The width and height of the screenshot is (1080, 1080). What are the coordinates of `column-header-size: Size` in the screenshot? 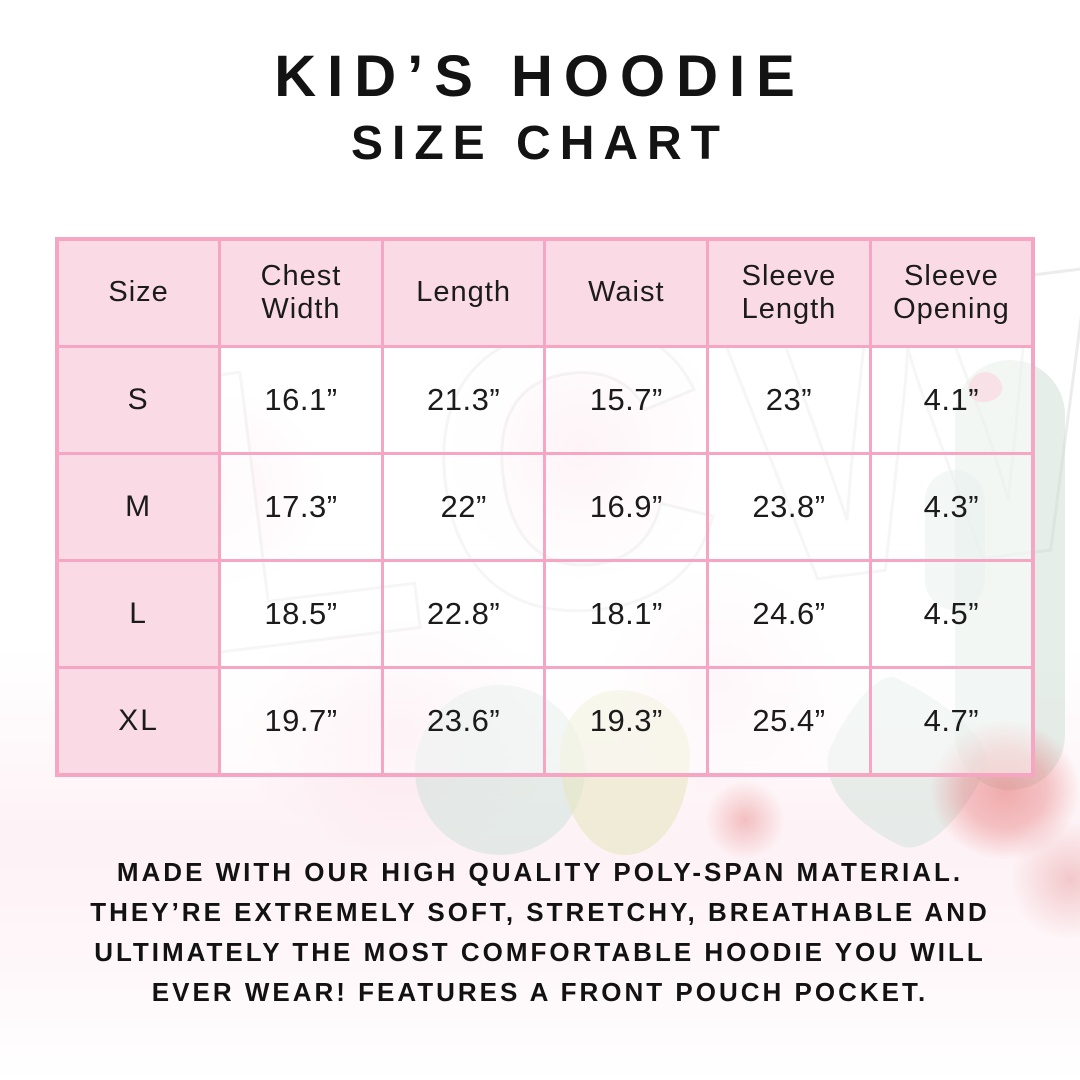 It's located at (138, 292).